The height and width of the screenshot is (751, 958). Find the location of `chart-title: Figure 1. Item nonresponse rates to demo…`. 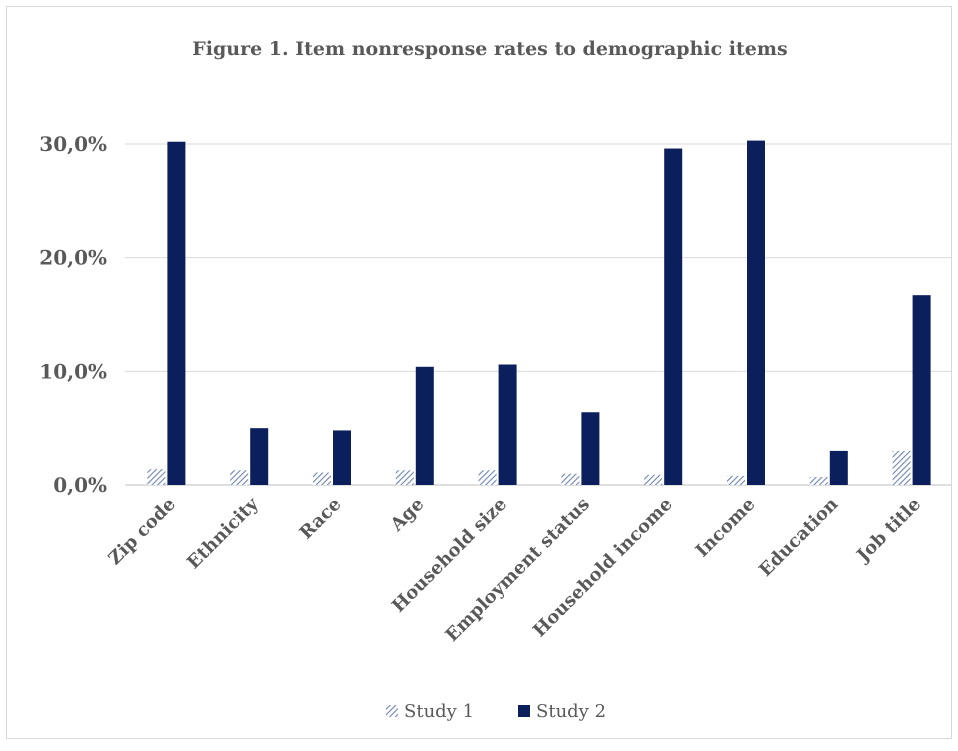

chart-title: Figure 1. Item nonresponse rates to demo… is located at coordinates (489, 49).